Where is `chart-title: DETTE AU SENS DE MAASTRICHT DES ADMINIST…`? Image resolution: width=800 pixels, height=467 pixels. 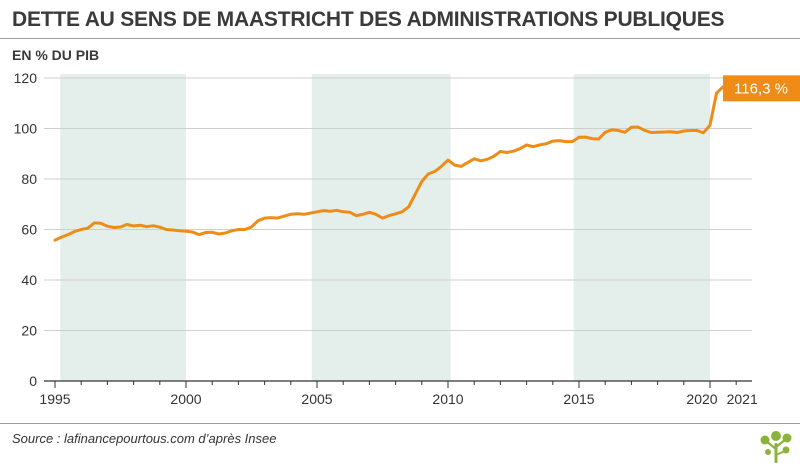 chart-title: DETTE AU SENS DE MAASTRICHT DES ADMINIST… is located at coordinates (368, 19).